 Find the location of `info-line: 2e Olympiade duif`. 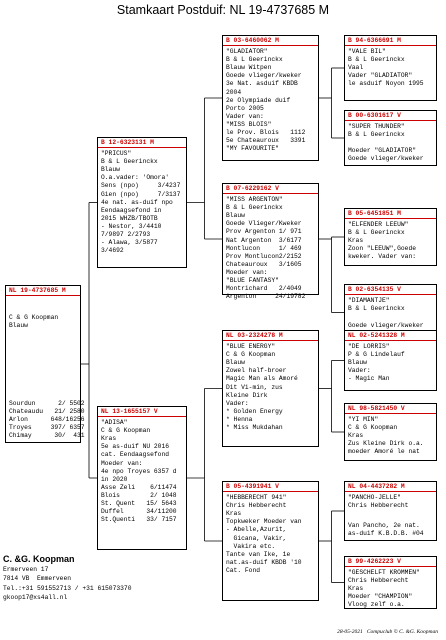

info-line: 2e Olympiade duif is located at coordinates (258, 100).